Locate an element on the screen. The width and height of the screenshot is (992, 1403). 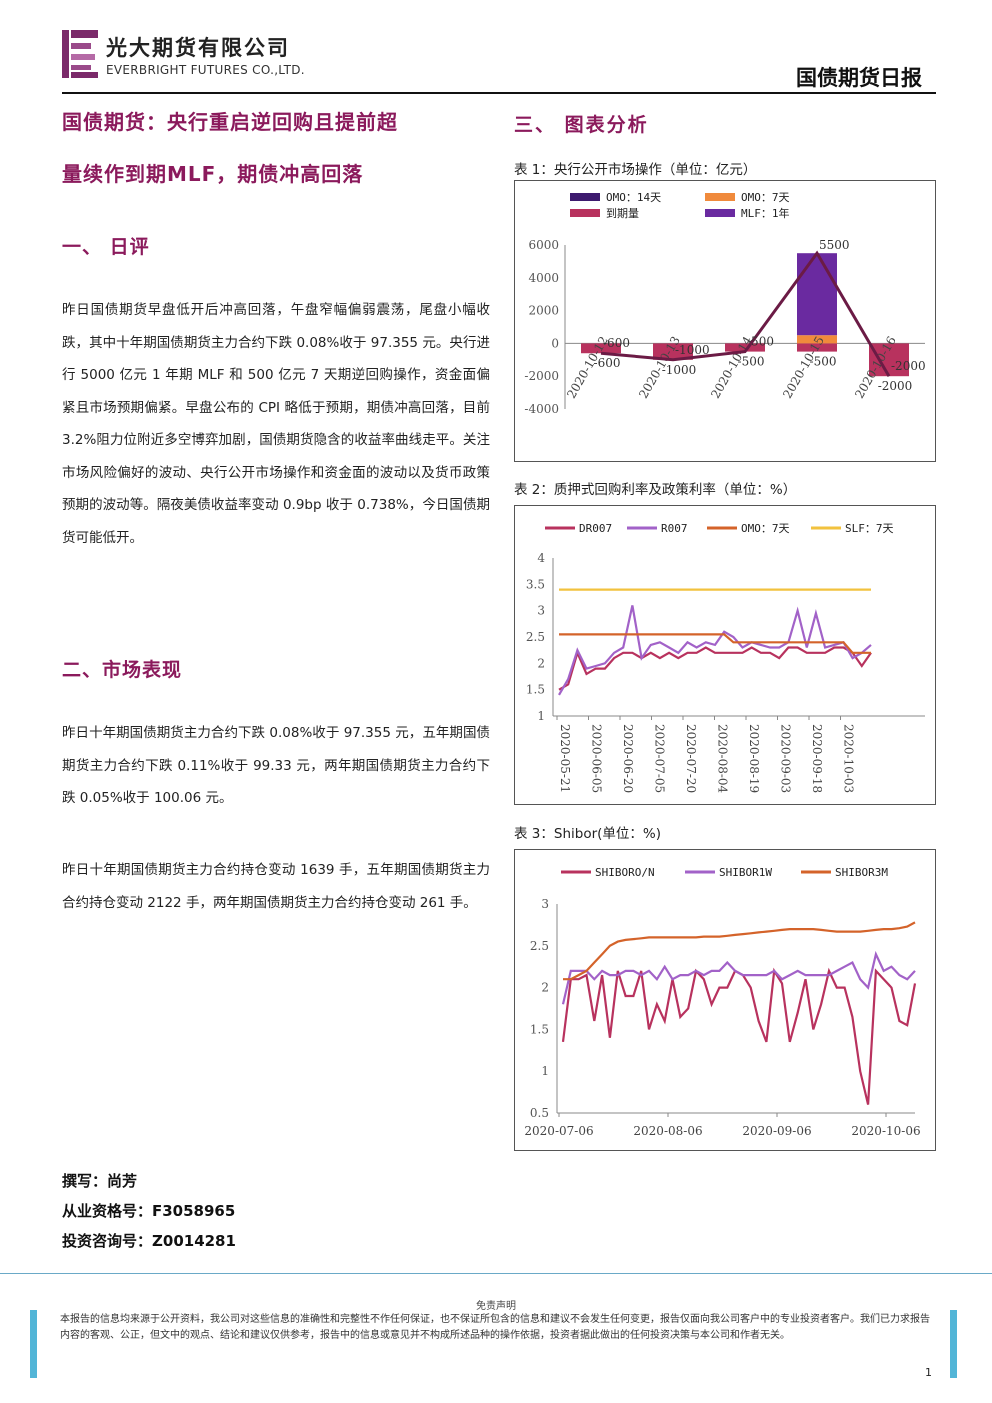
xtick-label: 2020-10-06 is located at coordinates (885, 1131).